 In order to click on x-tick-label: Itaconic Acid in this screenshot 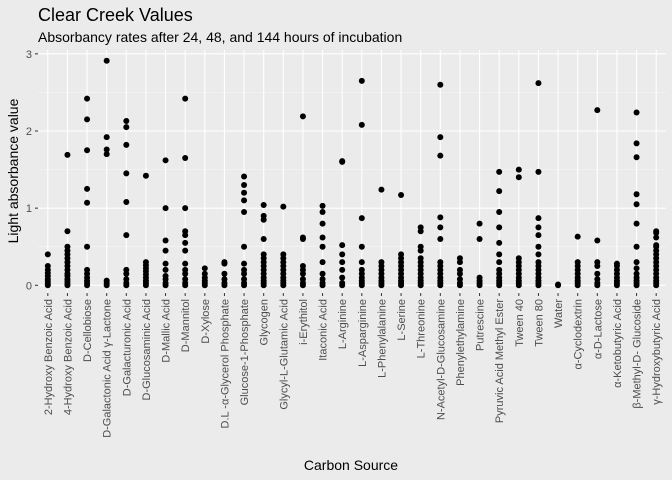, I will do `click(324, 330)`.